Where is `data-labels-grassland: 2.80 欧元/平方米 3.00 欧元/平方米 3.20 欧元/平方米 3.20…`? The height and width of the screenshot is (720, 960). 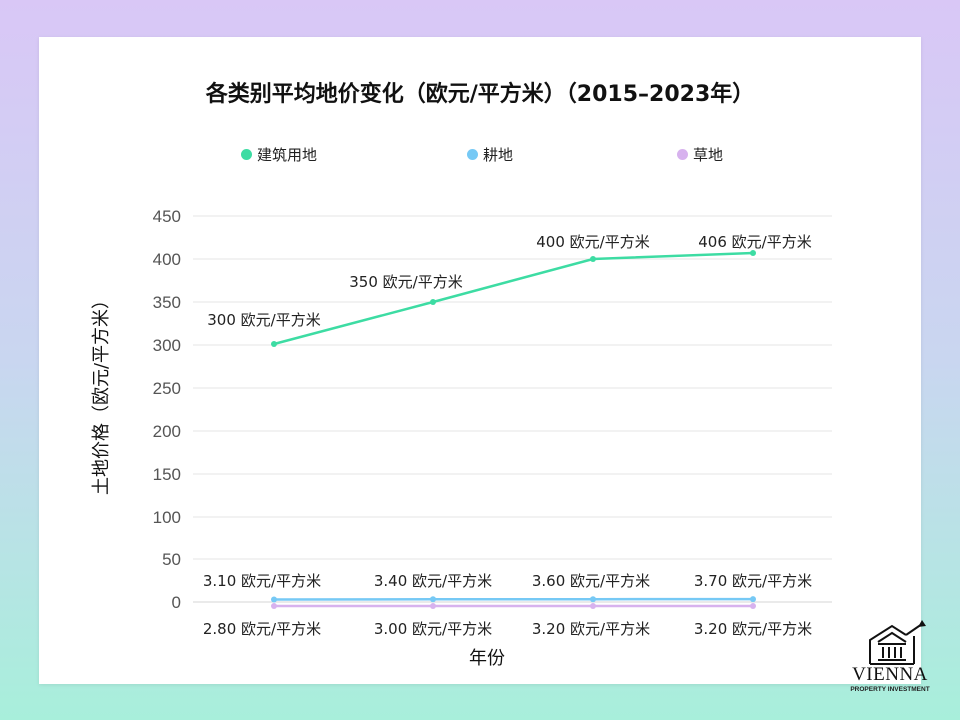
data-labels-grassland: 2.80 欧元/平方米 3.00 欧元/平方米 3.20 欧元/平方米 3.20… is located at coordinates (507, 629).